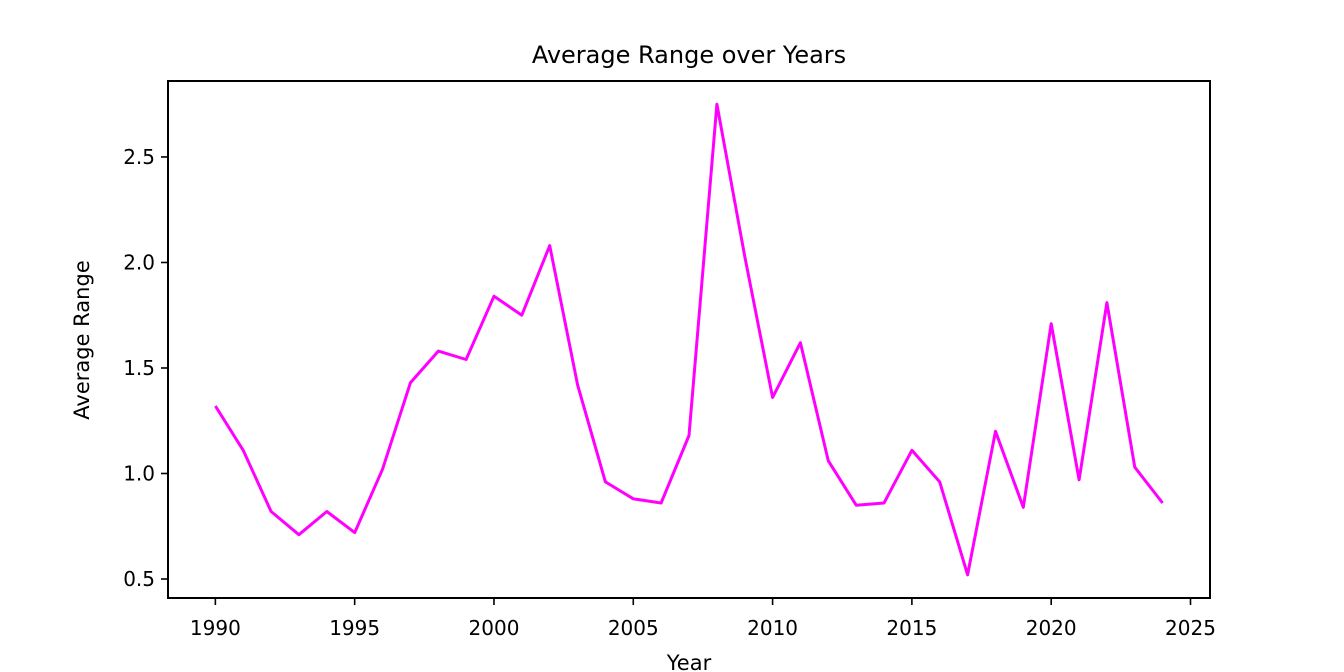 The height and width of the screenshot is (672, 1344). I want to click on x-tick-label: 2010, so click(772, 628).